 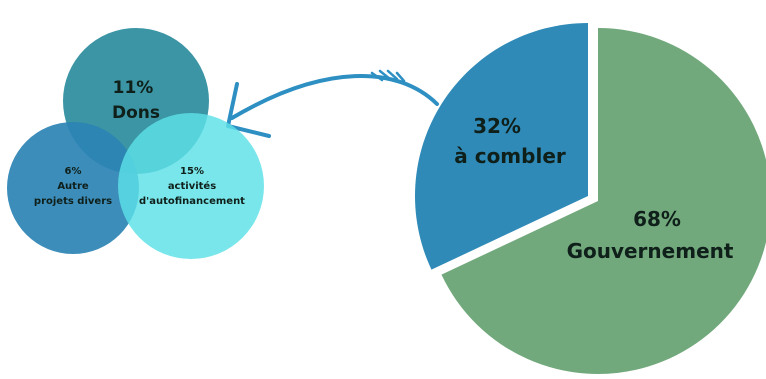 I want to click on venn-autofinancement-name-label-line1: activités, so click(x=192, y=186).